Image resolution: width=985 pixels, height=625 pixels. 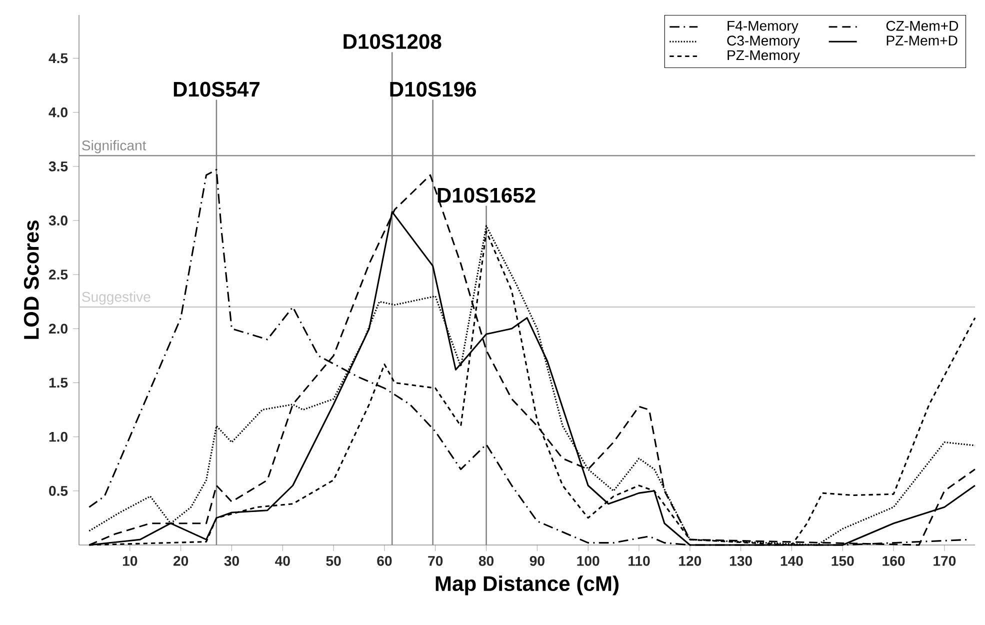 I want to click on y-tick-label: 3.0, so click(x=58, y=221).